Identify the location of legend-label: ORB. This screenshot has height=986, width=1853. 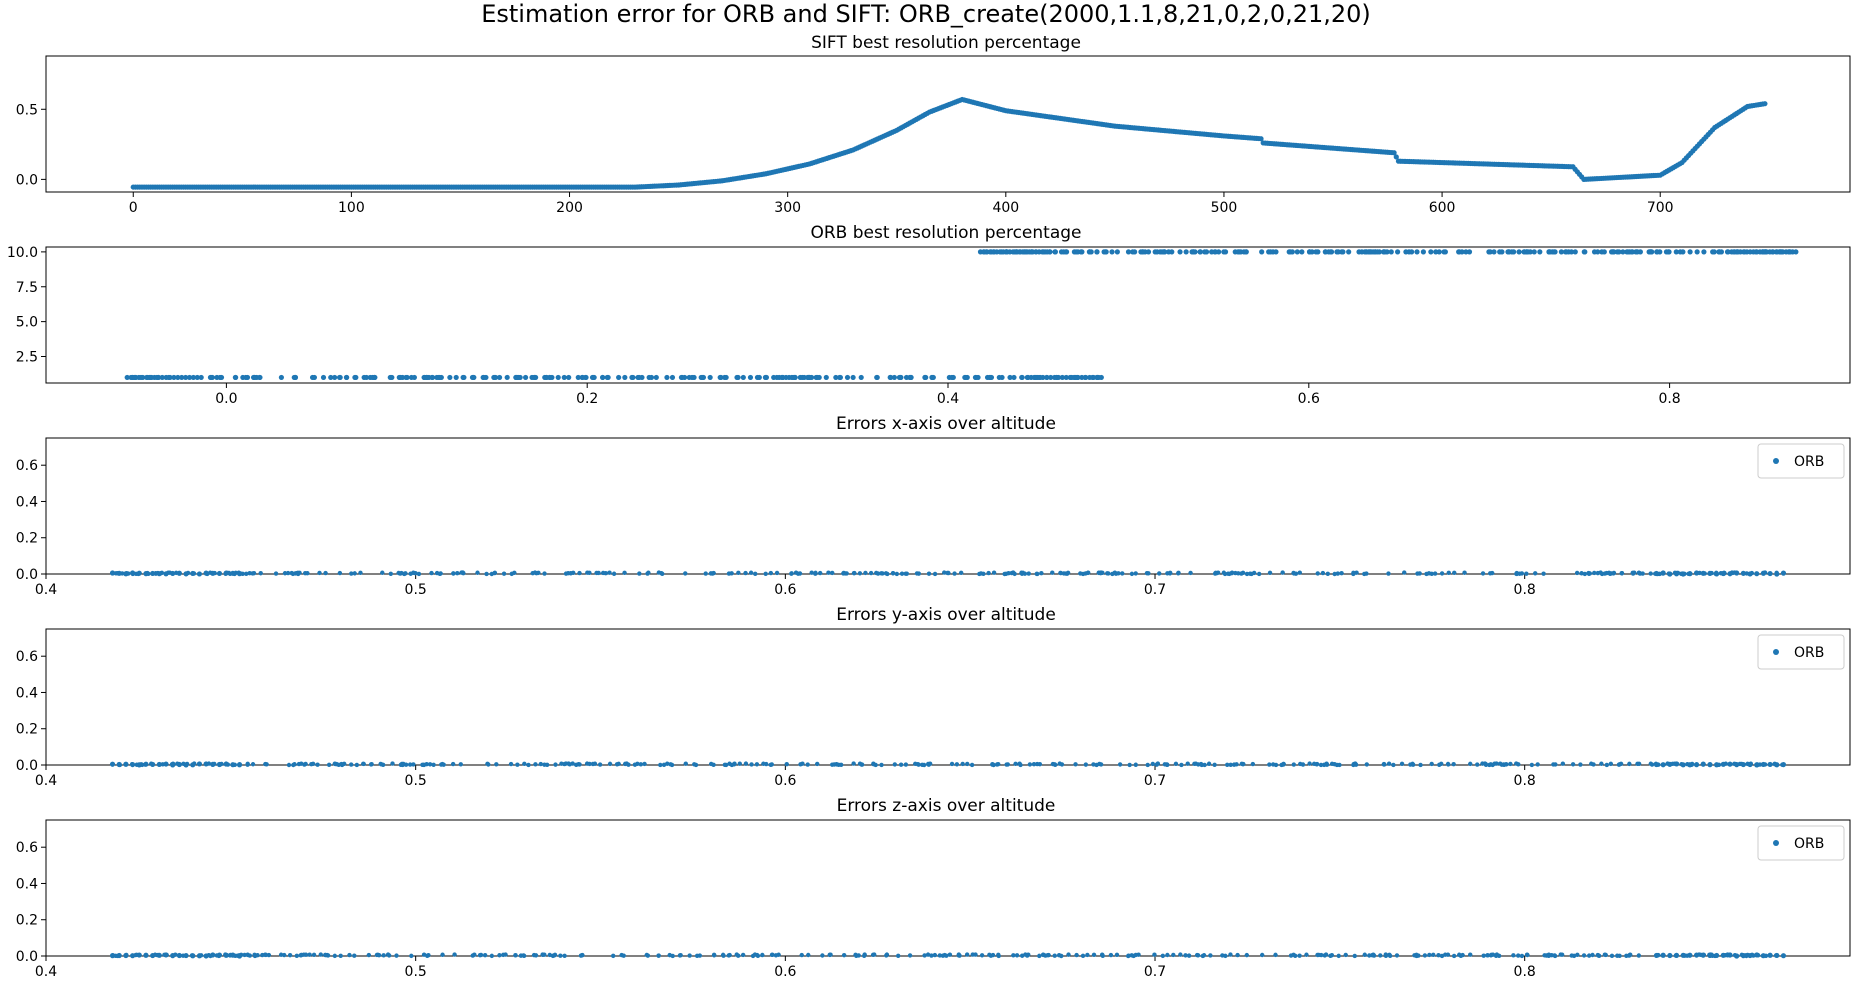
(1809, 462).